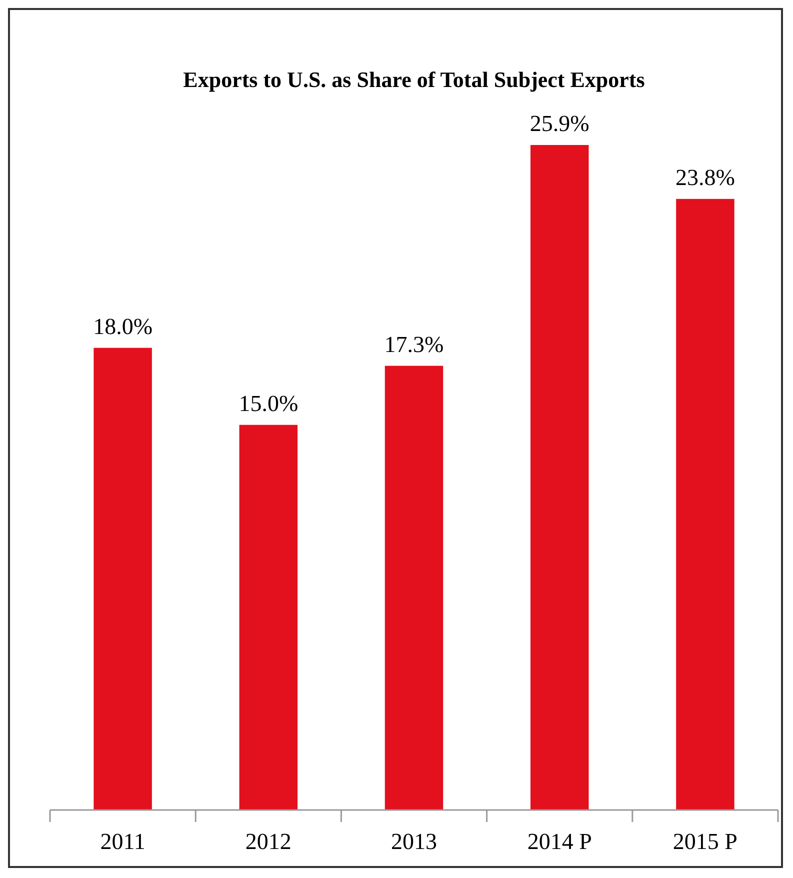  Describe the element at coordinates (560, 123) in the screenshot. I see `data-label: 25.9%` at that location.